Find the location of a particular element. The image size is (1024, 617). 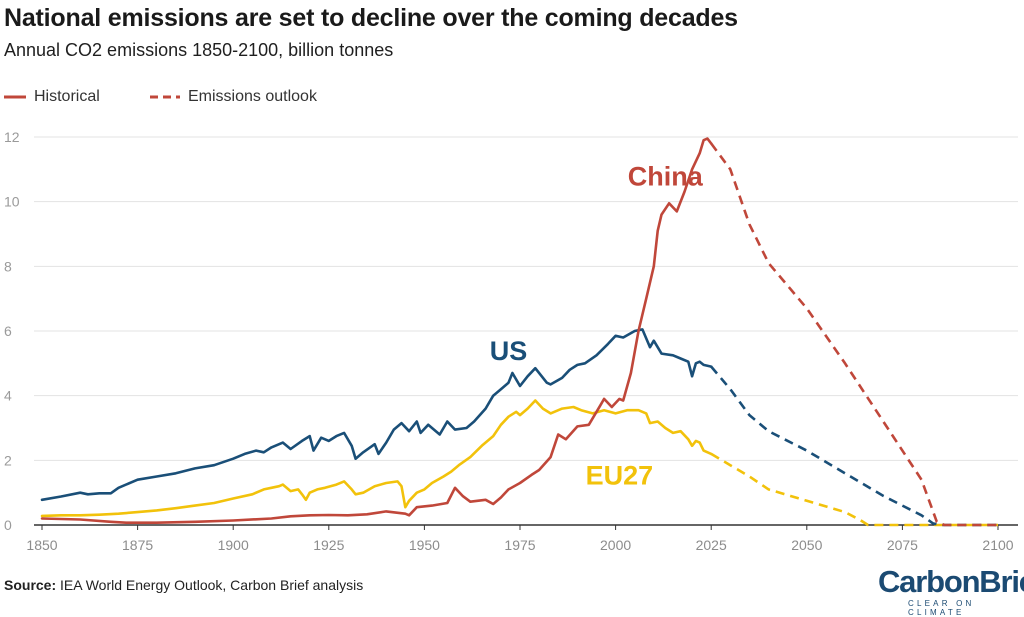

x-tick-label-2025: 2025 is located at coordinates (711, 545).